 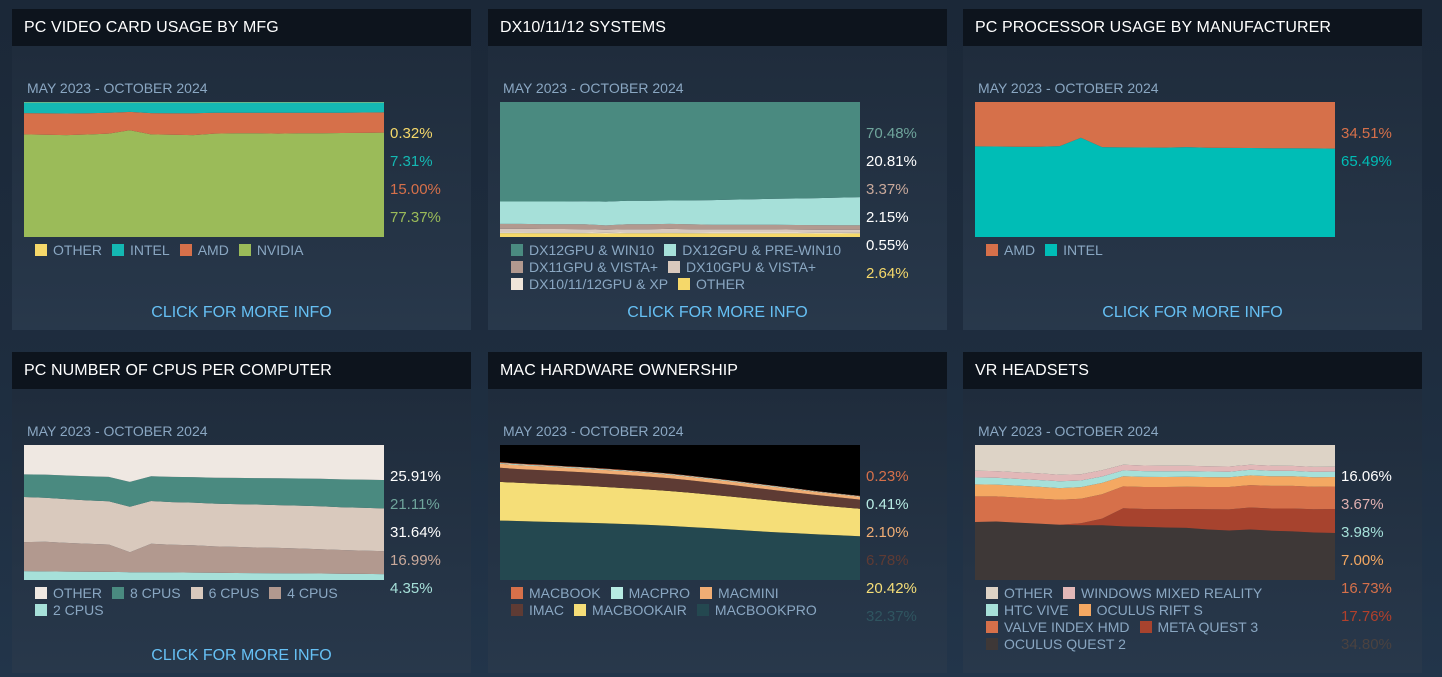 I want to click on legend-item-6-cpus: 6 CPUS, so click(x=224, y=593).